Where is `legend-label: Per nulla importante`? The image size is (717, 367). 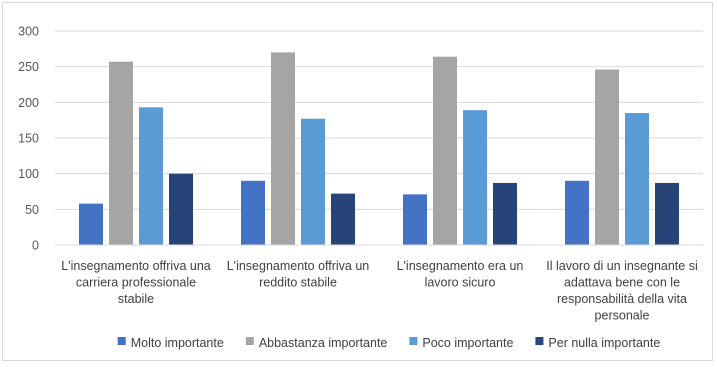 legend-label: Per nulla importante is located at coordinates (604, 343).